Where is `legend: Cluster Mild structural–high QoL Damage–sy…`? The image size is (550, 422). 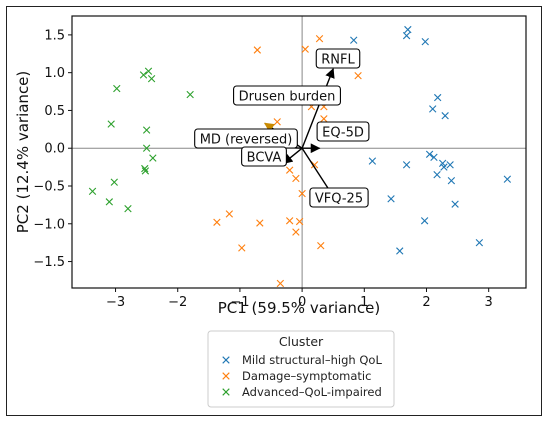
legend: Cluster Mild structural–high QoL Damage–sy… is located at coordinates (301, 369).